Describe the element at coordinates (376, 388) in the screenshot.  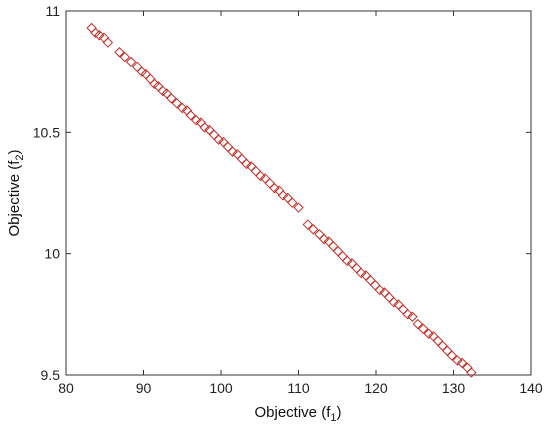
I see `x-tick-label: 120` at that location.